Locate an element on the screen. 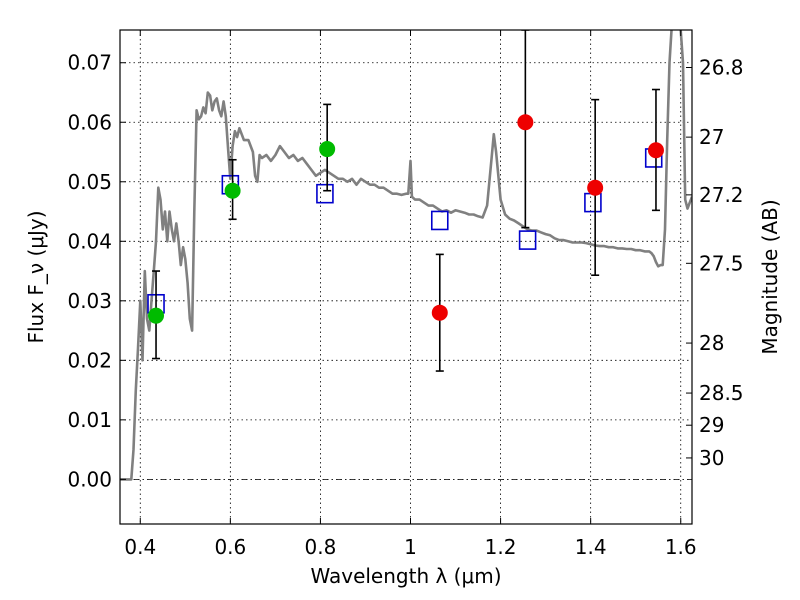 Image resolution: width=800 pixels, height=600 pixels. right-tick-label: 26.8 is located at coordinates (721, 67).